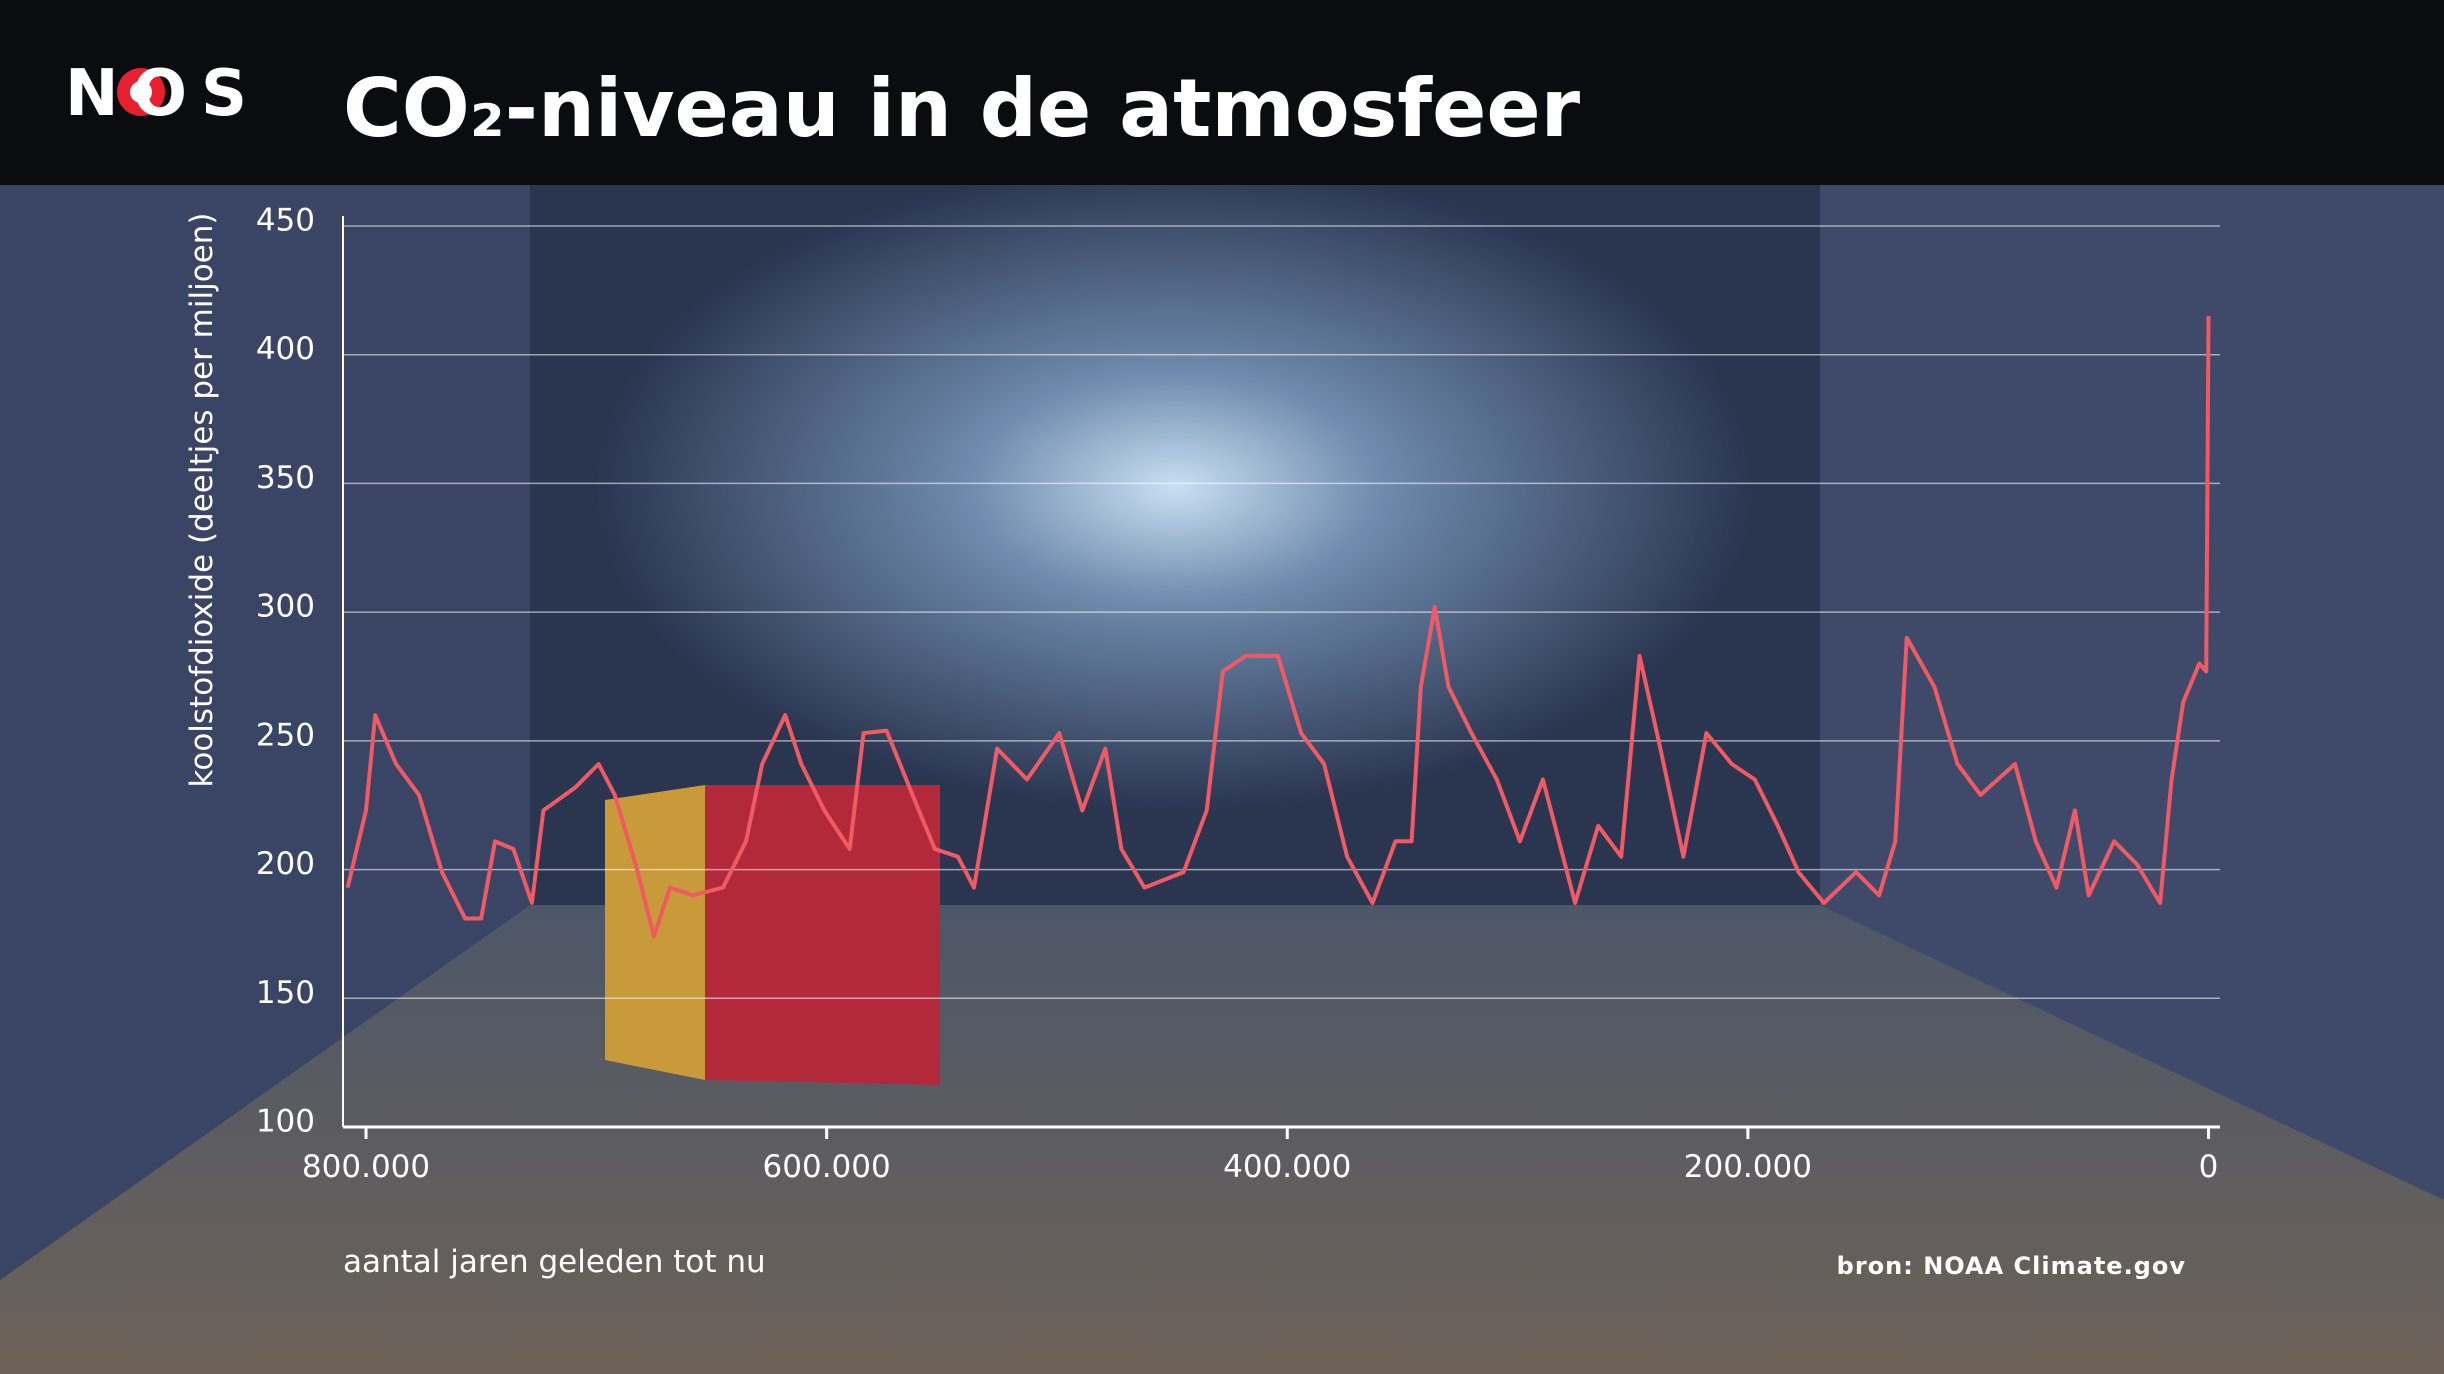 The image size is (2444, 1374). What do you see at coordinates (285, 864) in the screenshot?
I see `y-tick-label: 200` at bounding box center [285, 864].